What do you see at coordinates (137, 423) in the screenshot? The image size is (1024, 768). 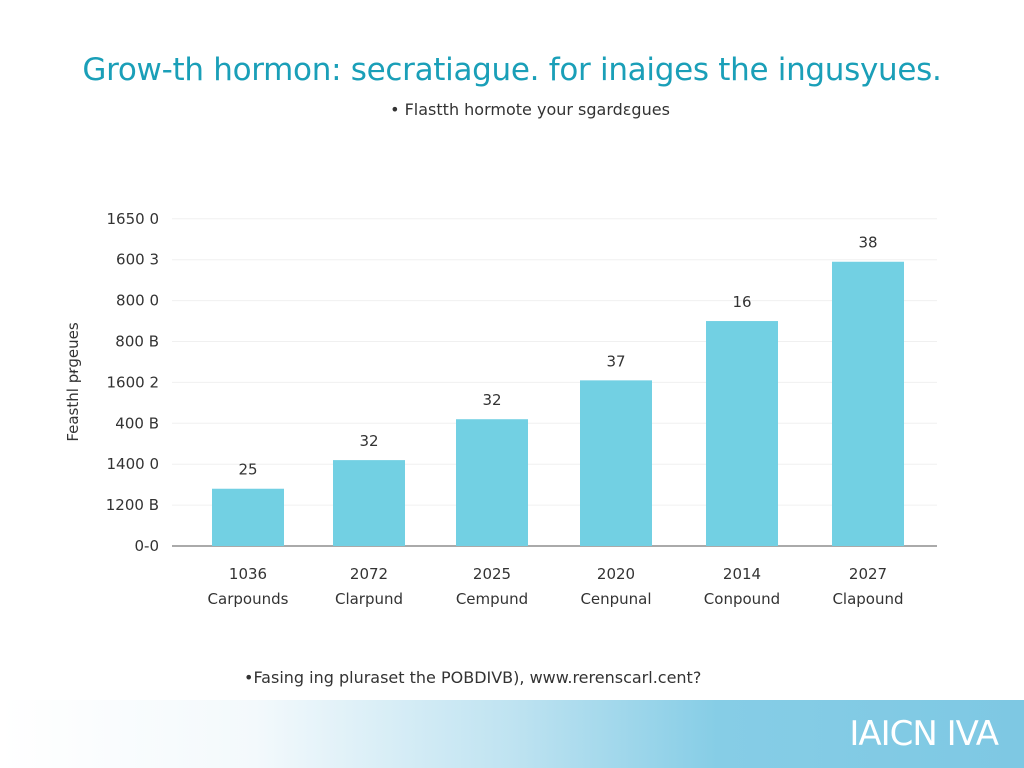 I see `y-tick-label: 400 B` at bounding box center [137, 423].